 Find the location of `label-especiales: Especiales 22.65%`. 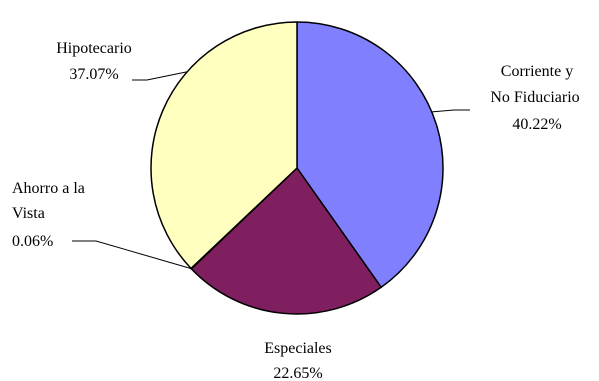

label-especiales: Especiales 22.65% is located at coordinates (298, 360).